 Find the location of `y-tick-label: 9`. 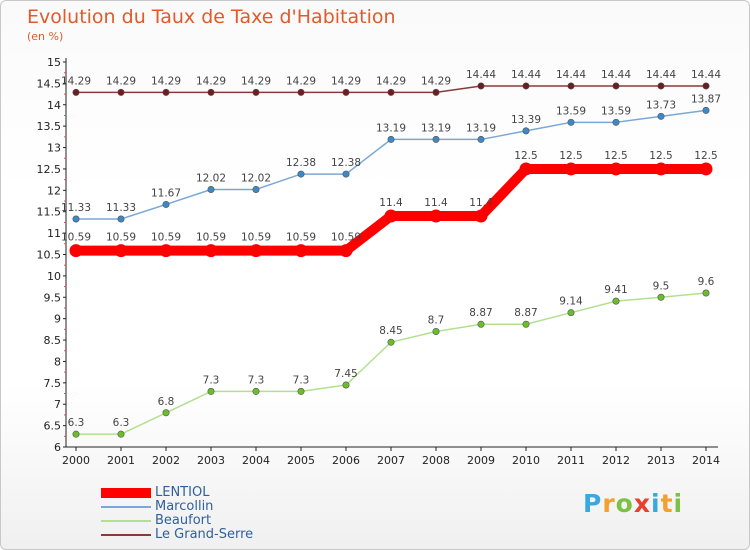

y-tick-label: 9 is located at coordinates (57, 319).